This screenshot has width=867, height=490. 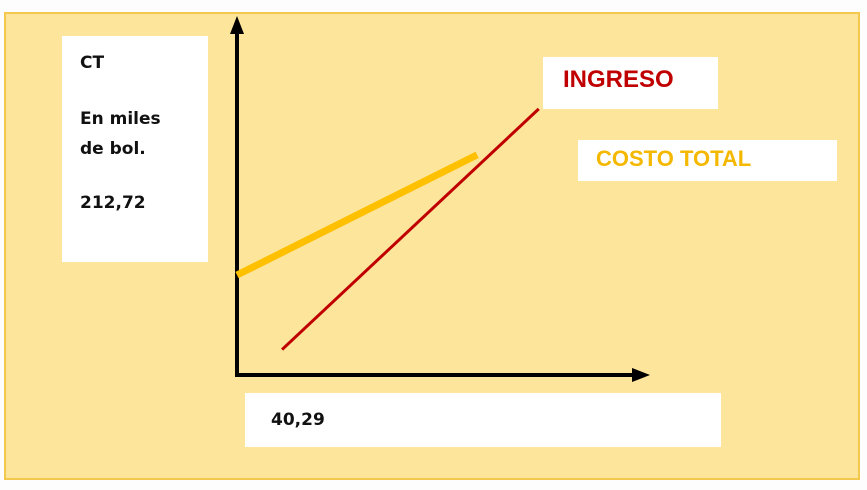 What do you see at coordinates (113, 149) in the screenshot?
I see `y-axis-label-line-3: de bol.` at bounding box center [113, 149].